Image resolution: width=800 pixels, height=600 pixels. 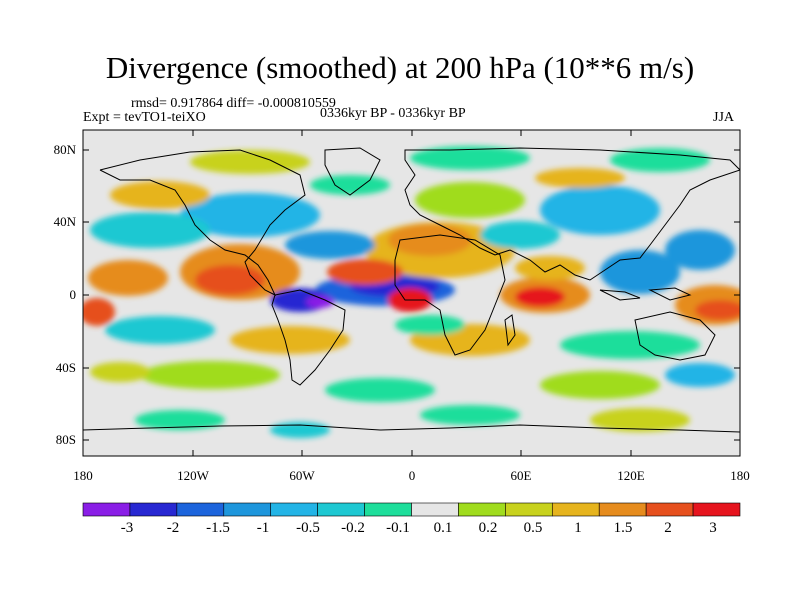 What do you see at coordinates (263, 528) in the screenshot?
I see `cb-label-3: -1` at bounding box center [263, 528].